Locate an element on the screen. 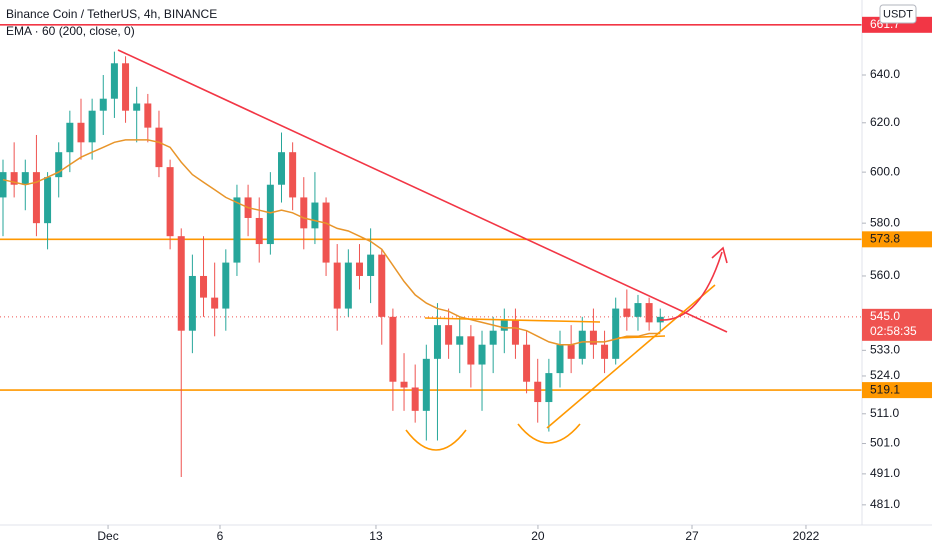 This screenshot has height=550, width=932. level-label: 519.1 is located at coordinates (885, 389).